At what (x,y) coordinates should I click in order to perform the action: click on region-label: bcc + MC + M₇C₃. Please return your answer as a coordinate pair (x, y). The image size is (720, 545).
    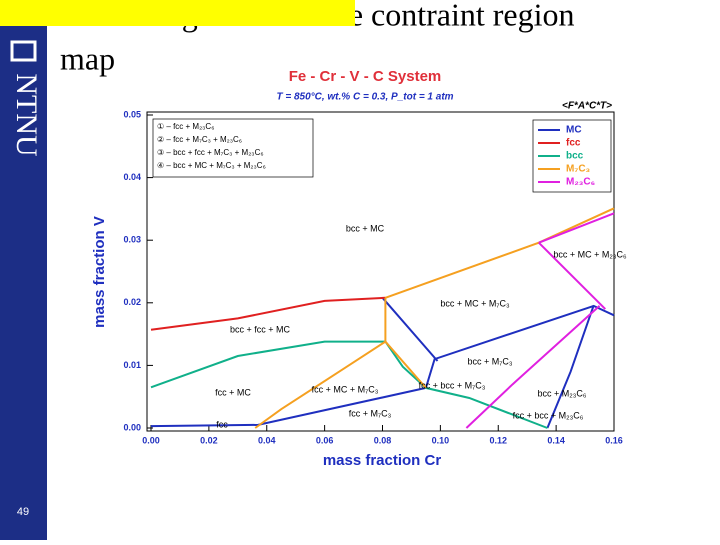
    Looking at the image, I should click on (475, 303).